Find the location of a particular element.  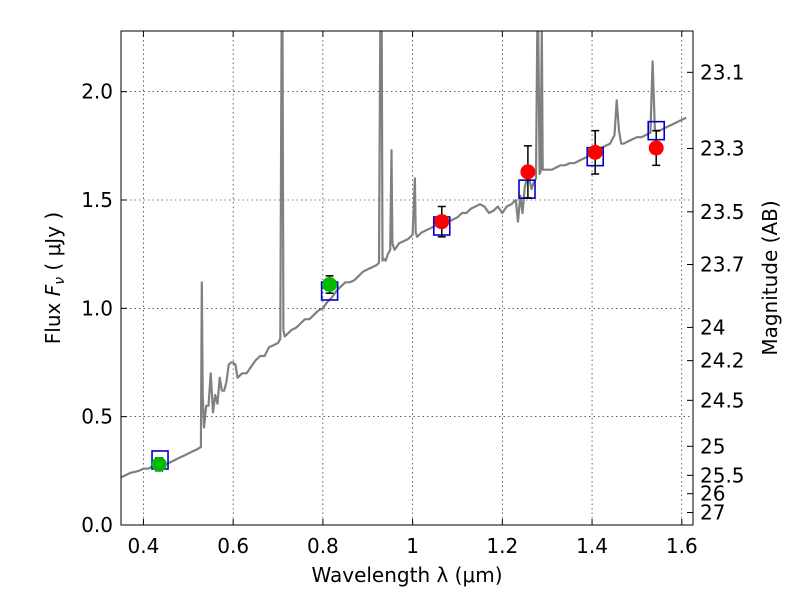

y-tick-label: 0.0 is located at coordinates (97, 525).